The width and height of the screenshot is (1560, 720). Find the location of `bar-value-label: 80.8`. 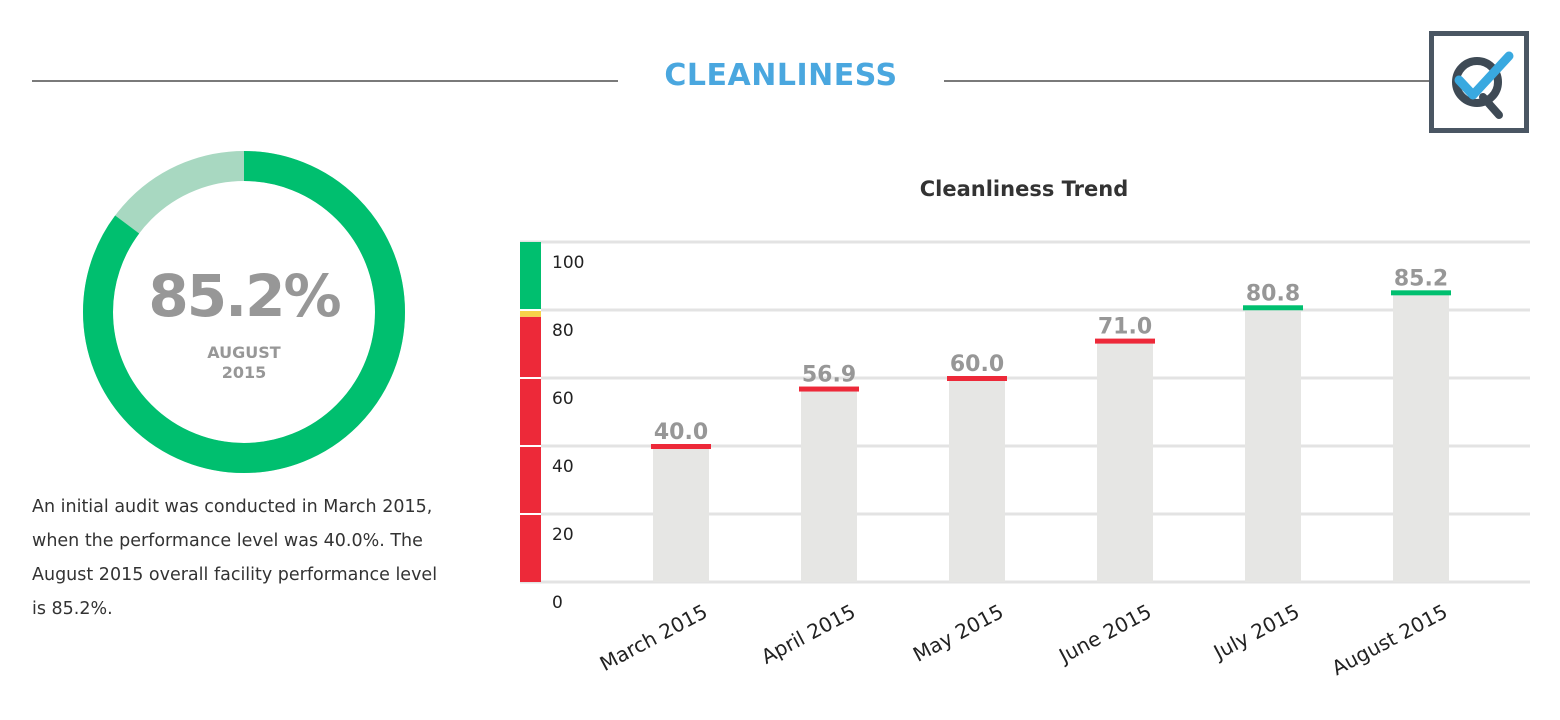

bar-value-label: 80.8 is located at coordinates (1273, 293).